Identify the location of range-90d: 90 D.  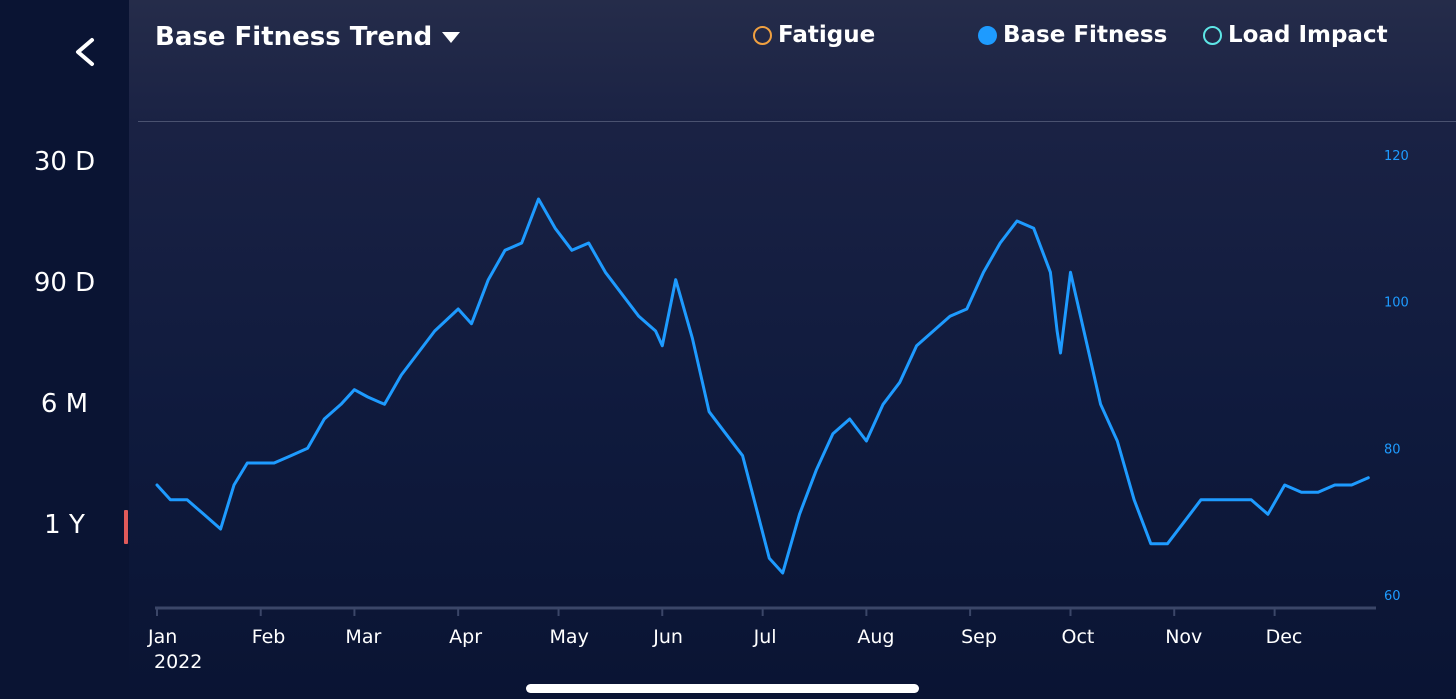
(64, 283).